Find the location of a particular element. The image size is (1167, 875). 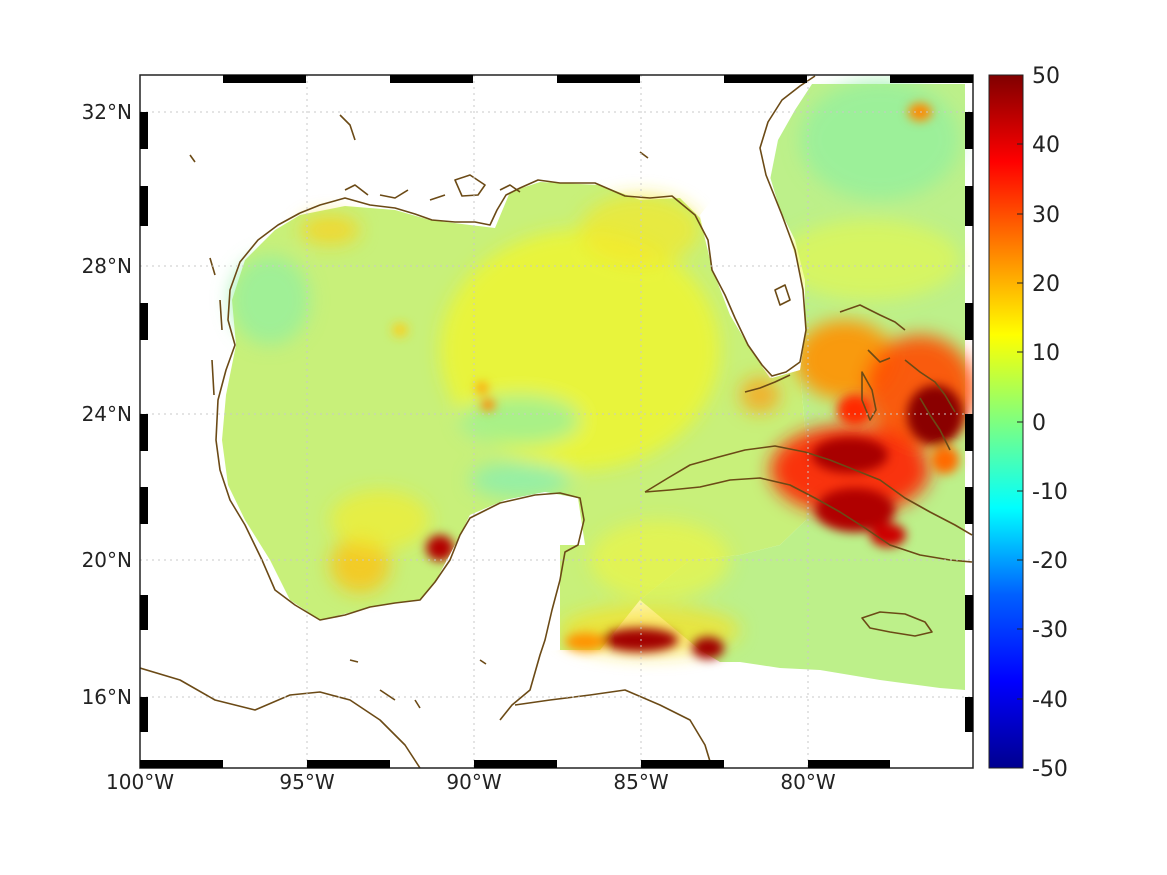

colorbar-tick-label: 40 is located at coordinates (1046, 145).